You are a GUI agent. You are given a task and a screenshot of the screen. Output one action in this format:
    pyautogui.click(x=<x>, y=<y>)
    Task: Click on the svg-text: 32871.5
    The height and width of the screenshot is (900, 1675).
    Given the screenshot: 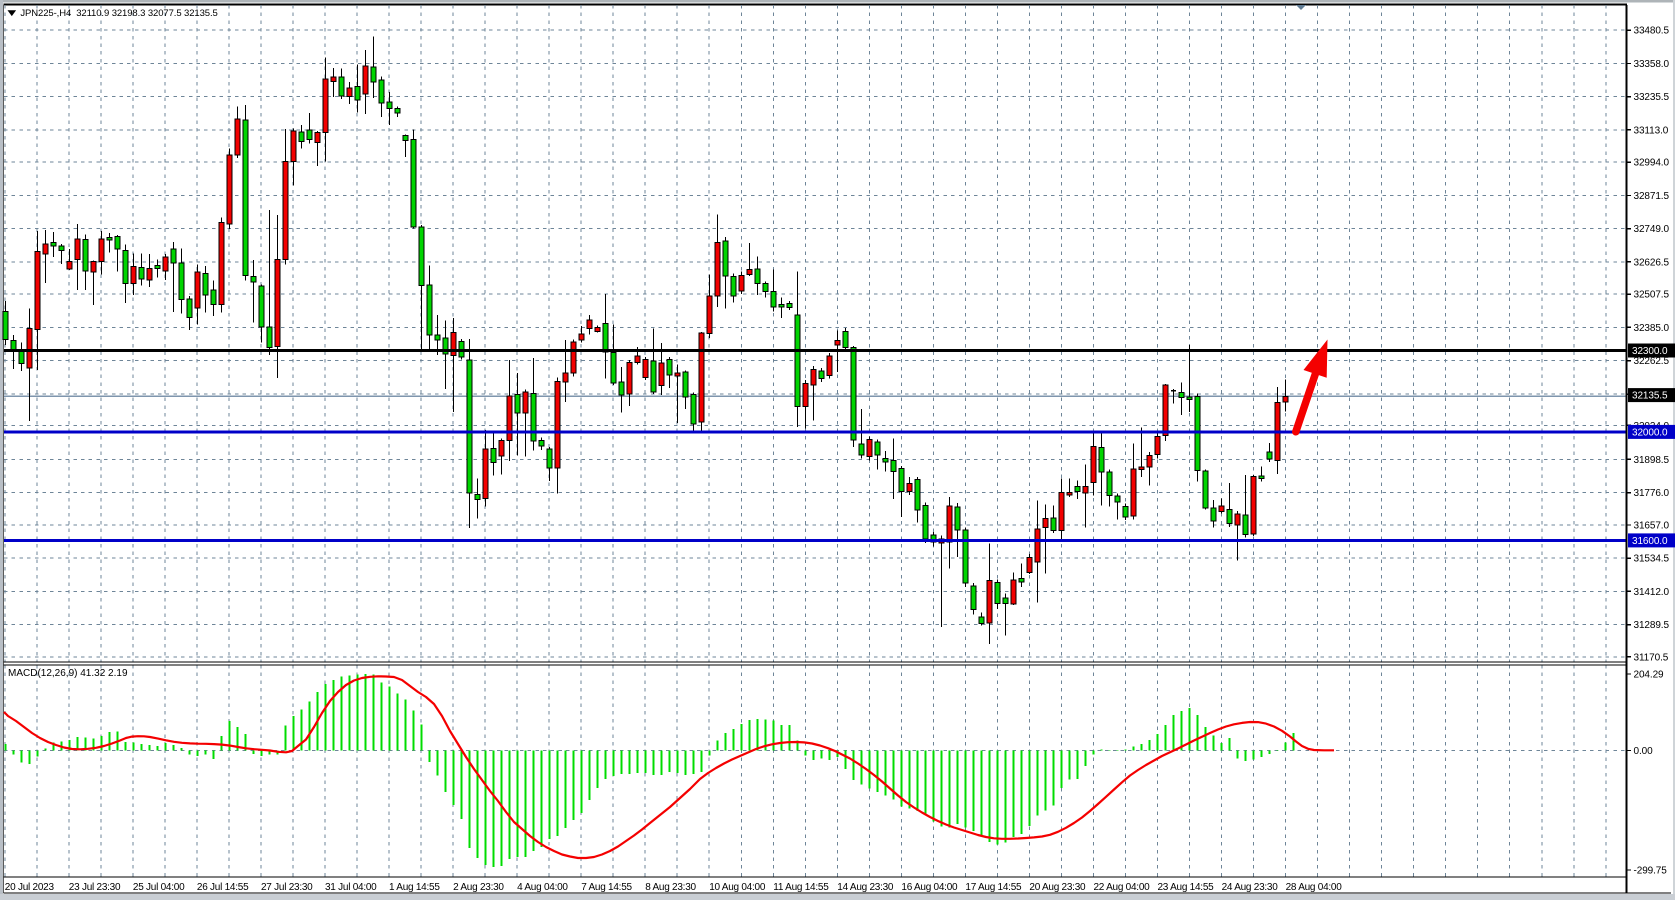 What is the action you would take?
    pyautogui.click(x=1652, y=196)
    